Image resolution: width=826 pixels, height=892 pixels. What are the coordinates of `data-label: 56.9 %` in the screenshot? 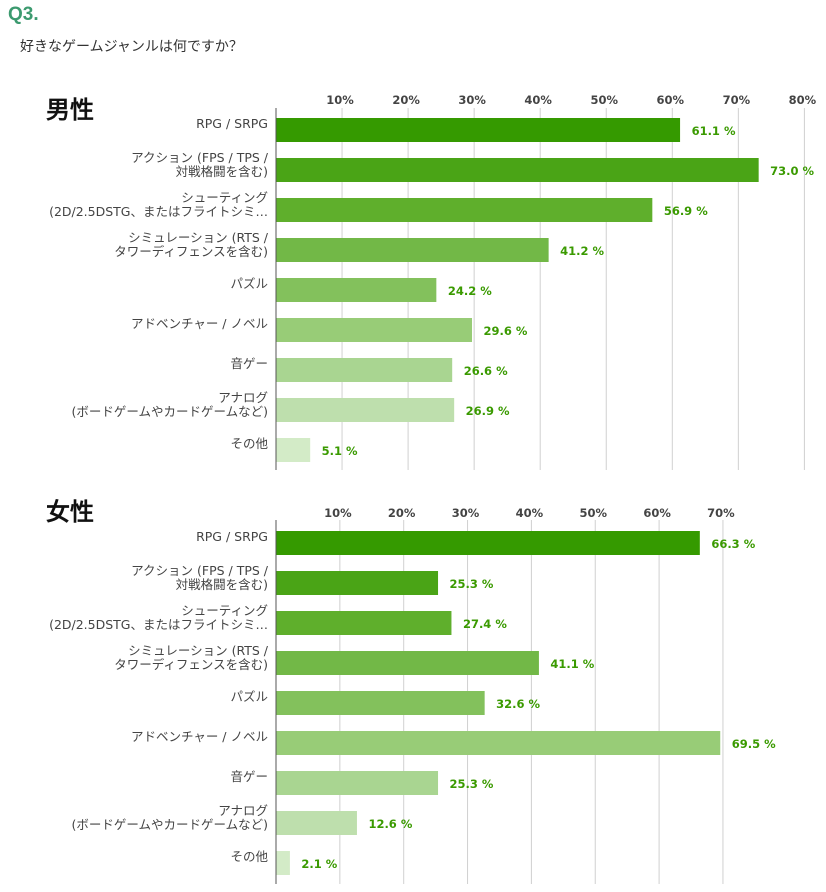 It's located at (686, 211).